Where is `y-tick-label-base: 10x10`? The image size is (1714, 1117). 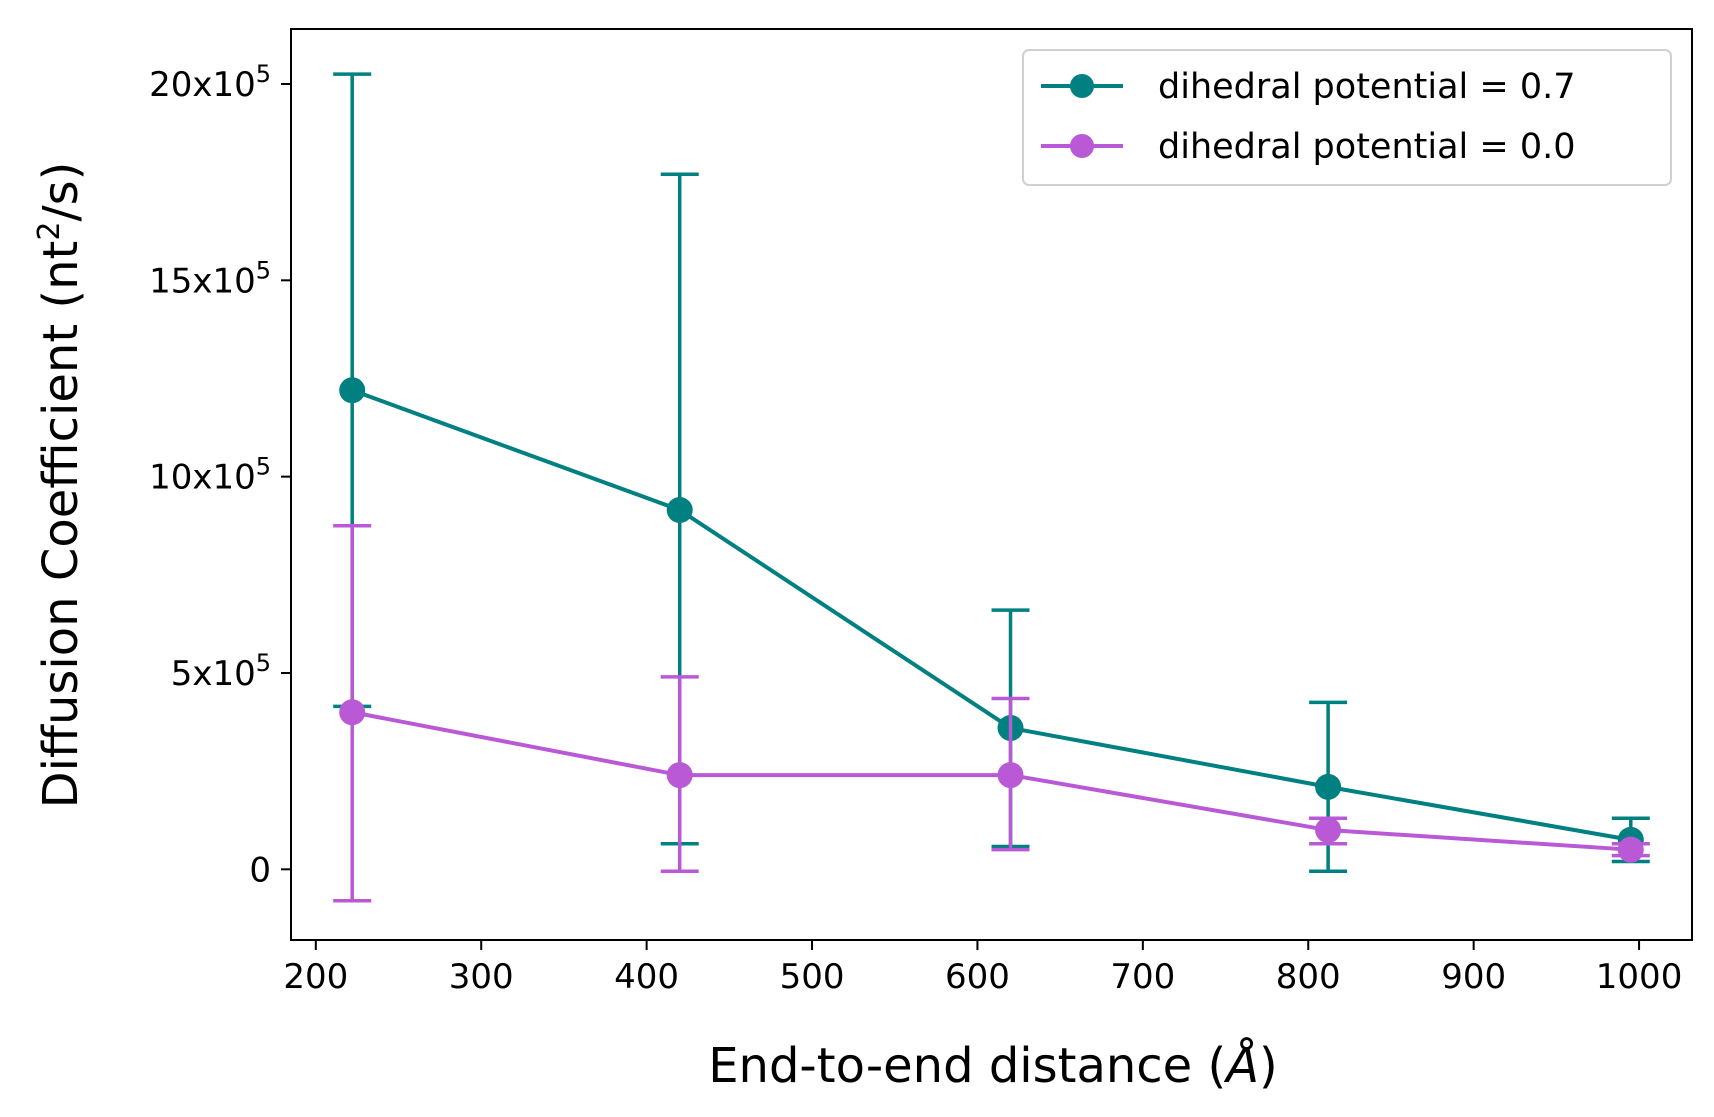 y-tick-label-base: 10x10 is located at coordinates (202, 478).